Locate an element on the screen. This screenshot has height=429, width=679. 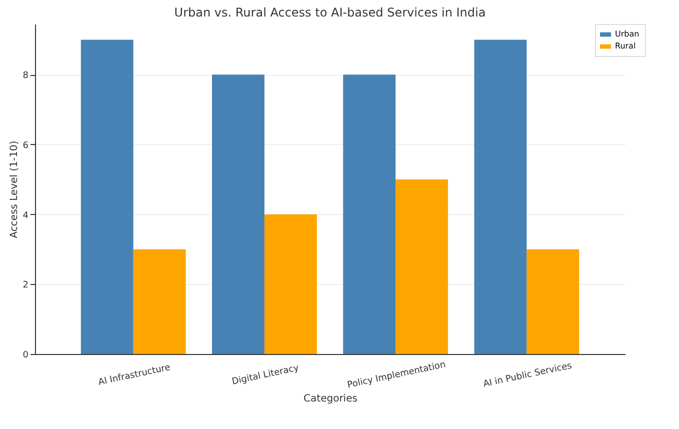
y-tick-label: 0 is located at coordinates (25, 355).